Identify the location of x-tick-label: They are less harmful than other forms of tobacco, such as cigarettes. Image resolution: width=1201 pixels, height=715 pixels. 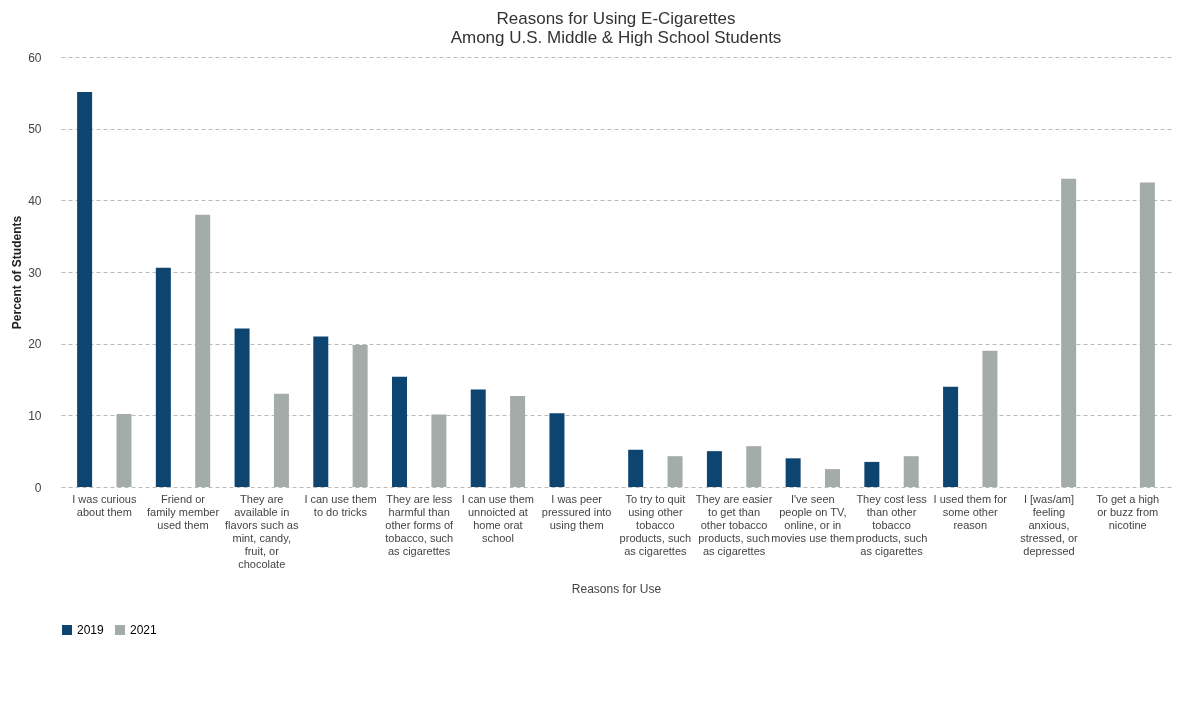
(420, 524).